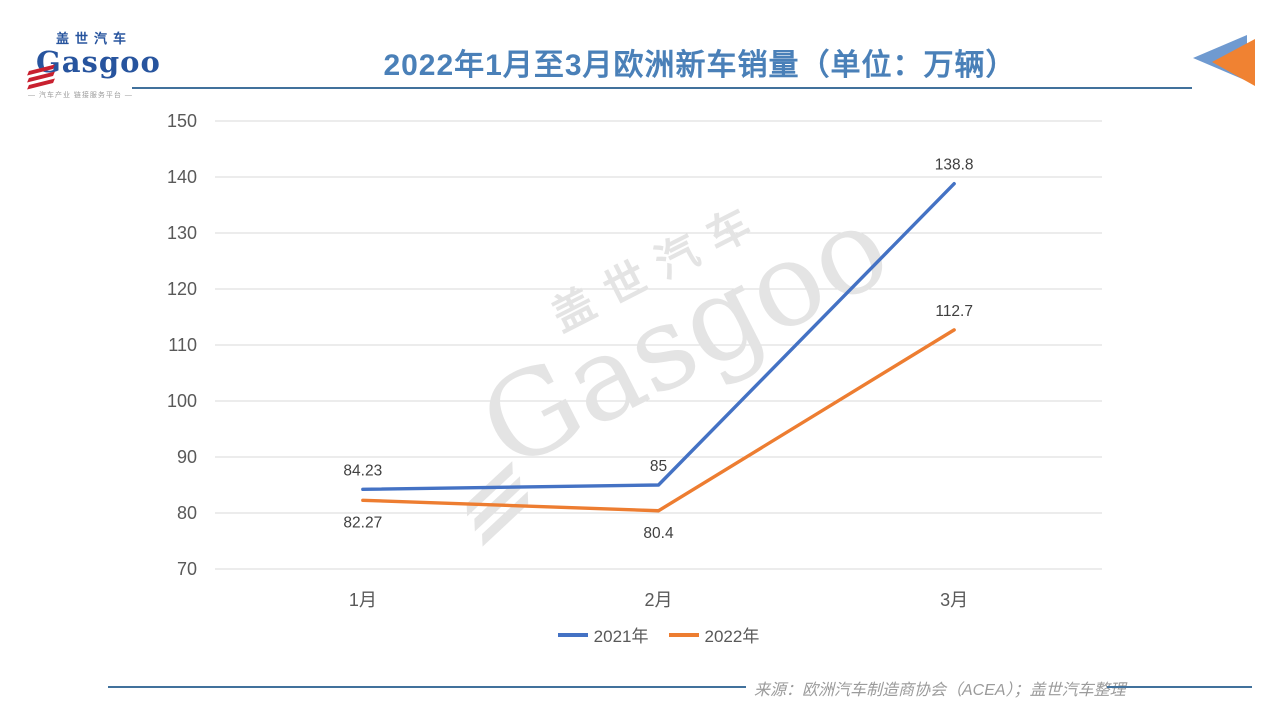  I want to click on y-tick-label: 100, so click(182, 401).